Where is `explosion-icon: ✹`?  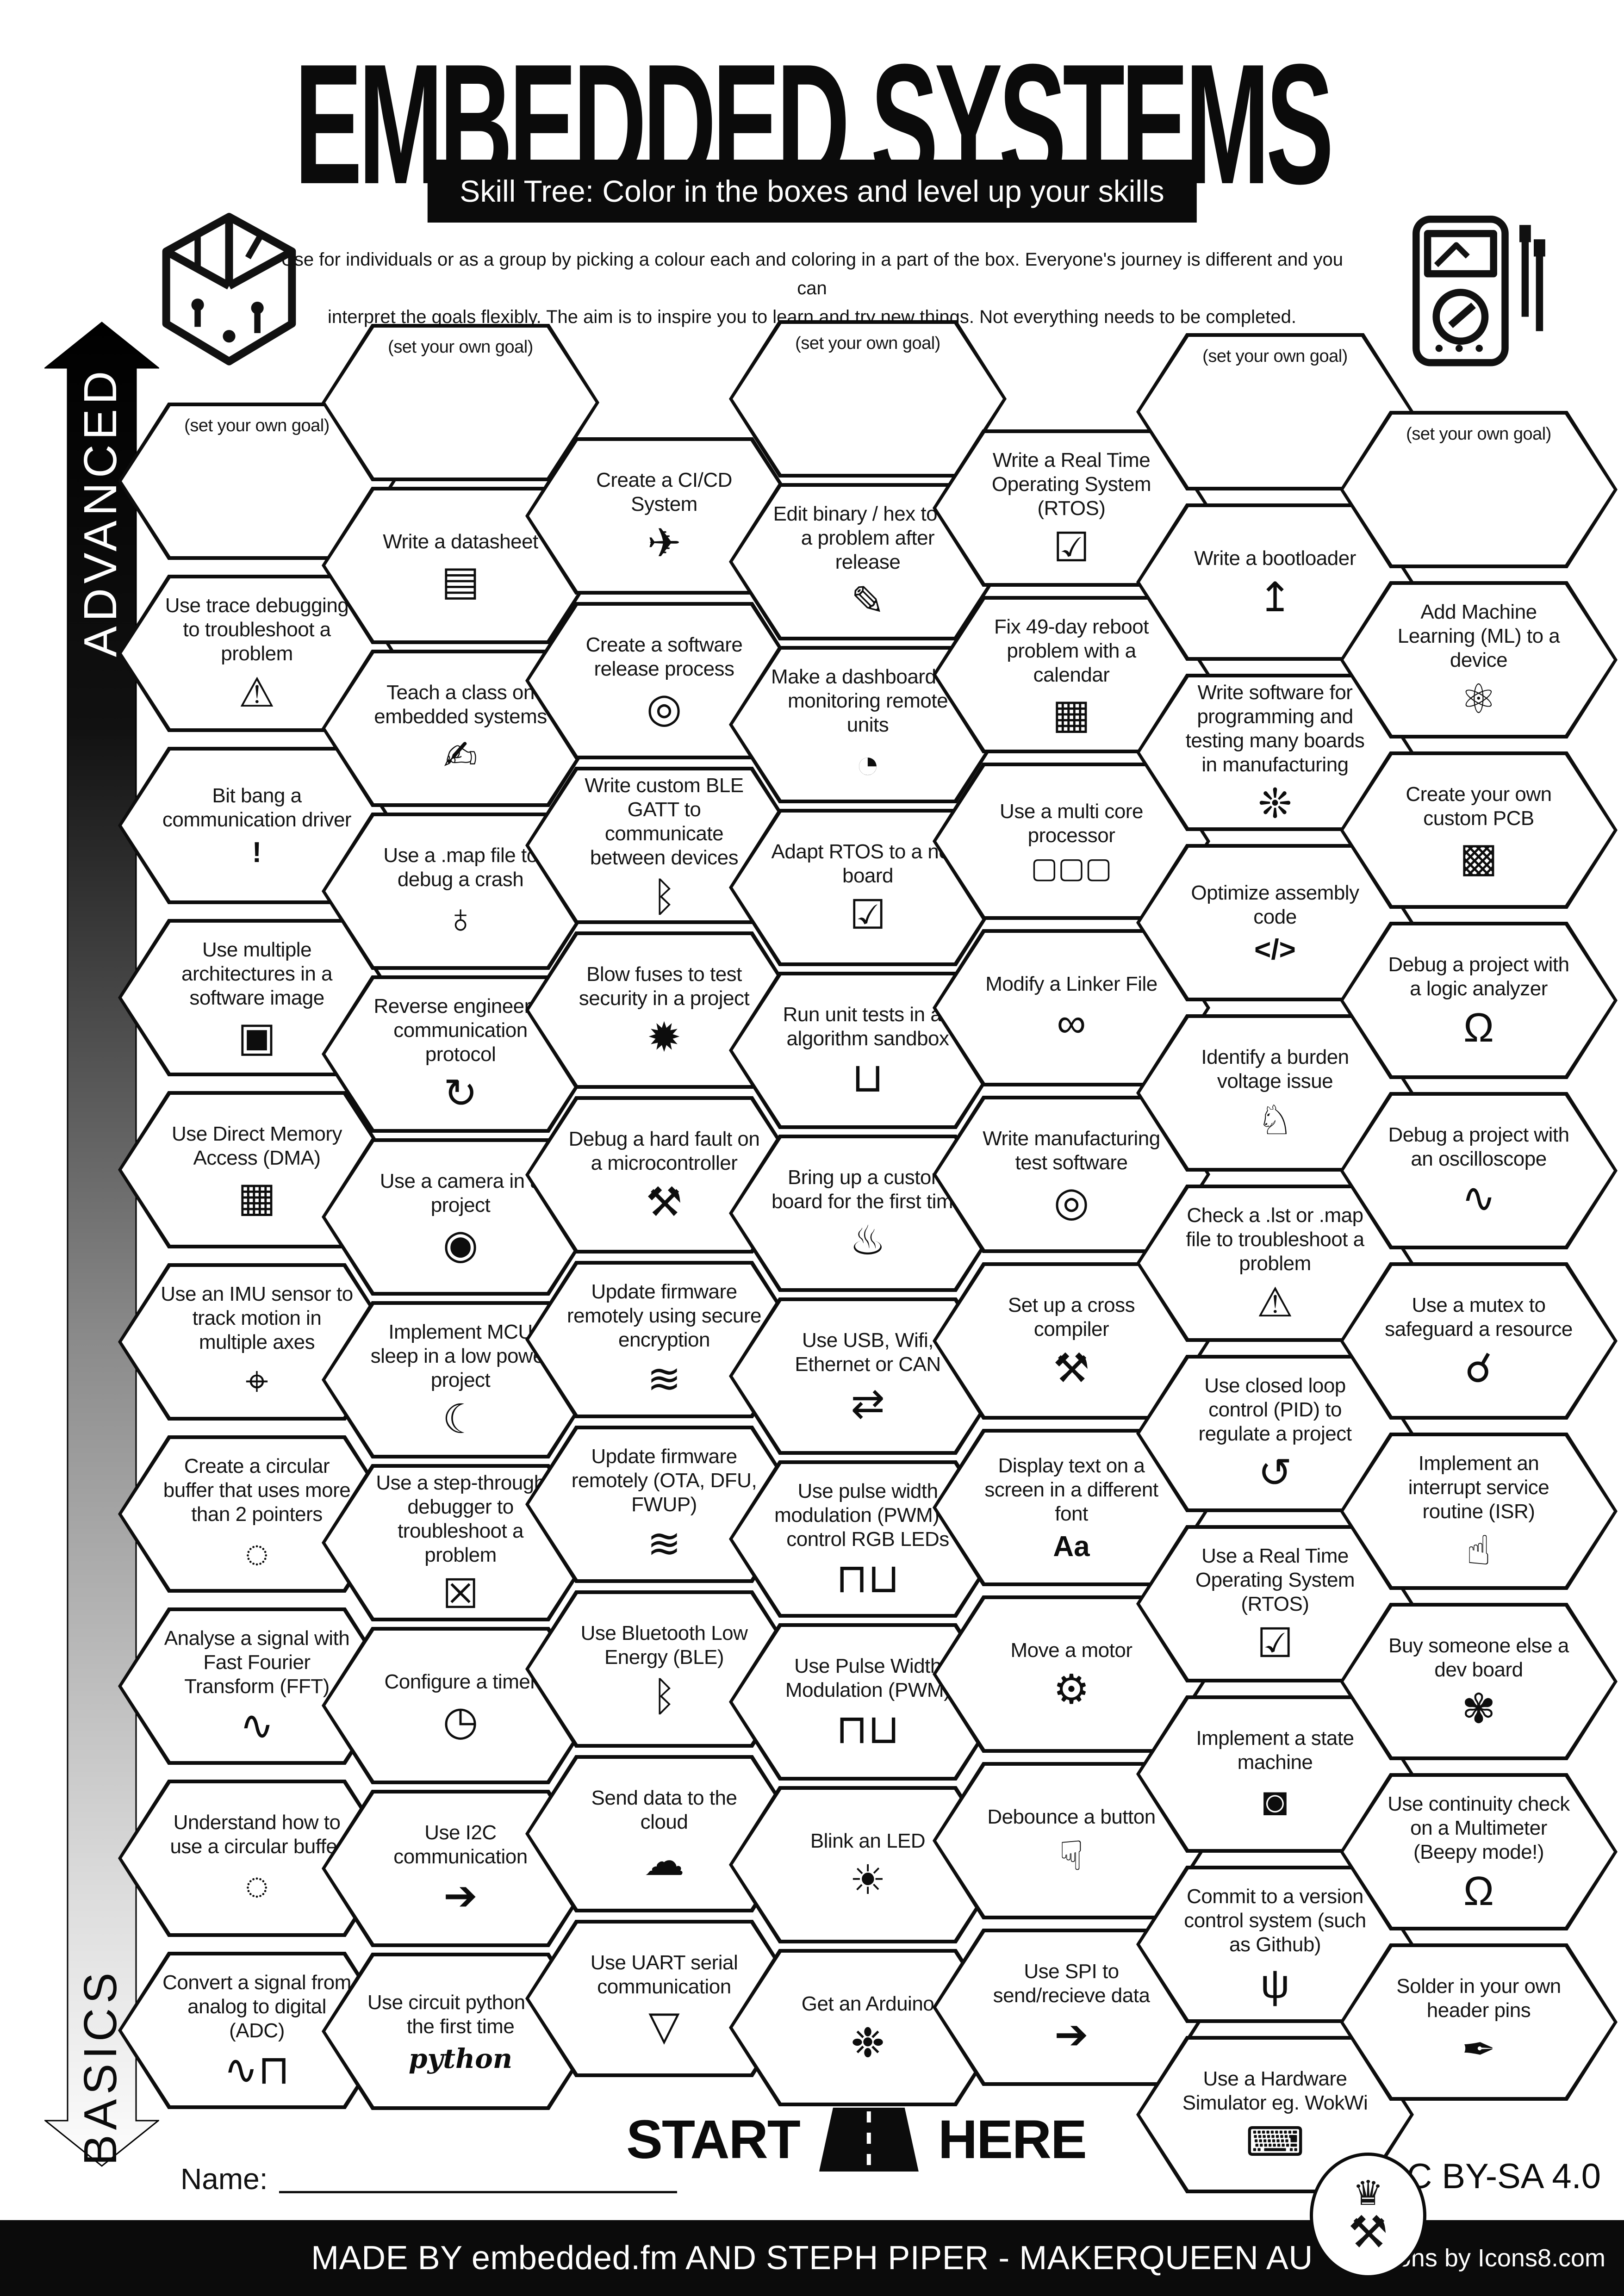 explosion-icon: ✹ is located at coordinates (664, 1037).